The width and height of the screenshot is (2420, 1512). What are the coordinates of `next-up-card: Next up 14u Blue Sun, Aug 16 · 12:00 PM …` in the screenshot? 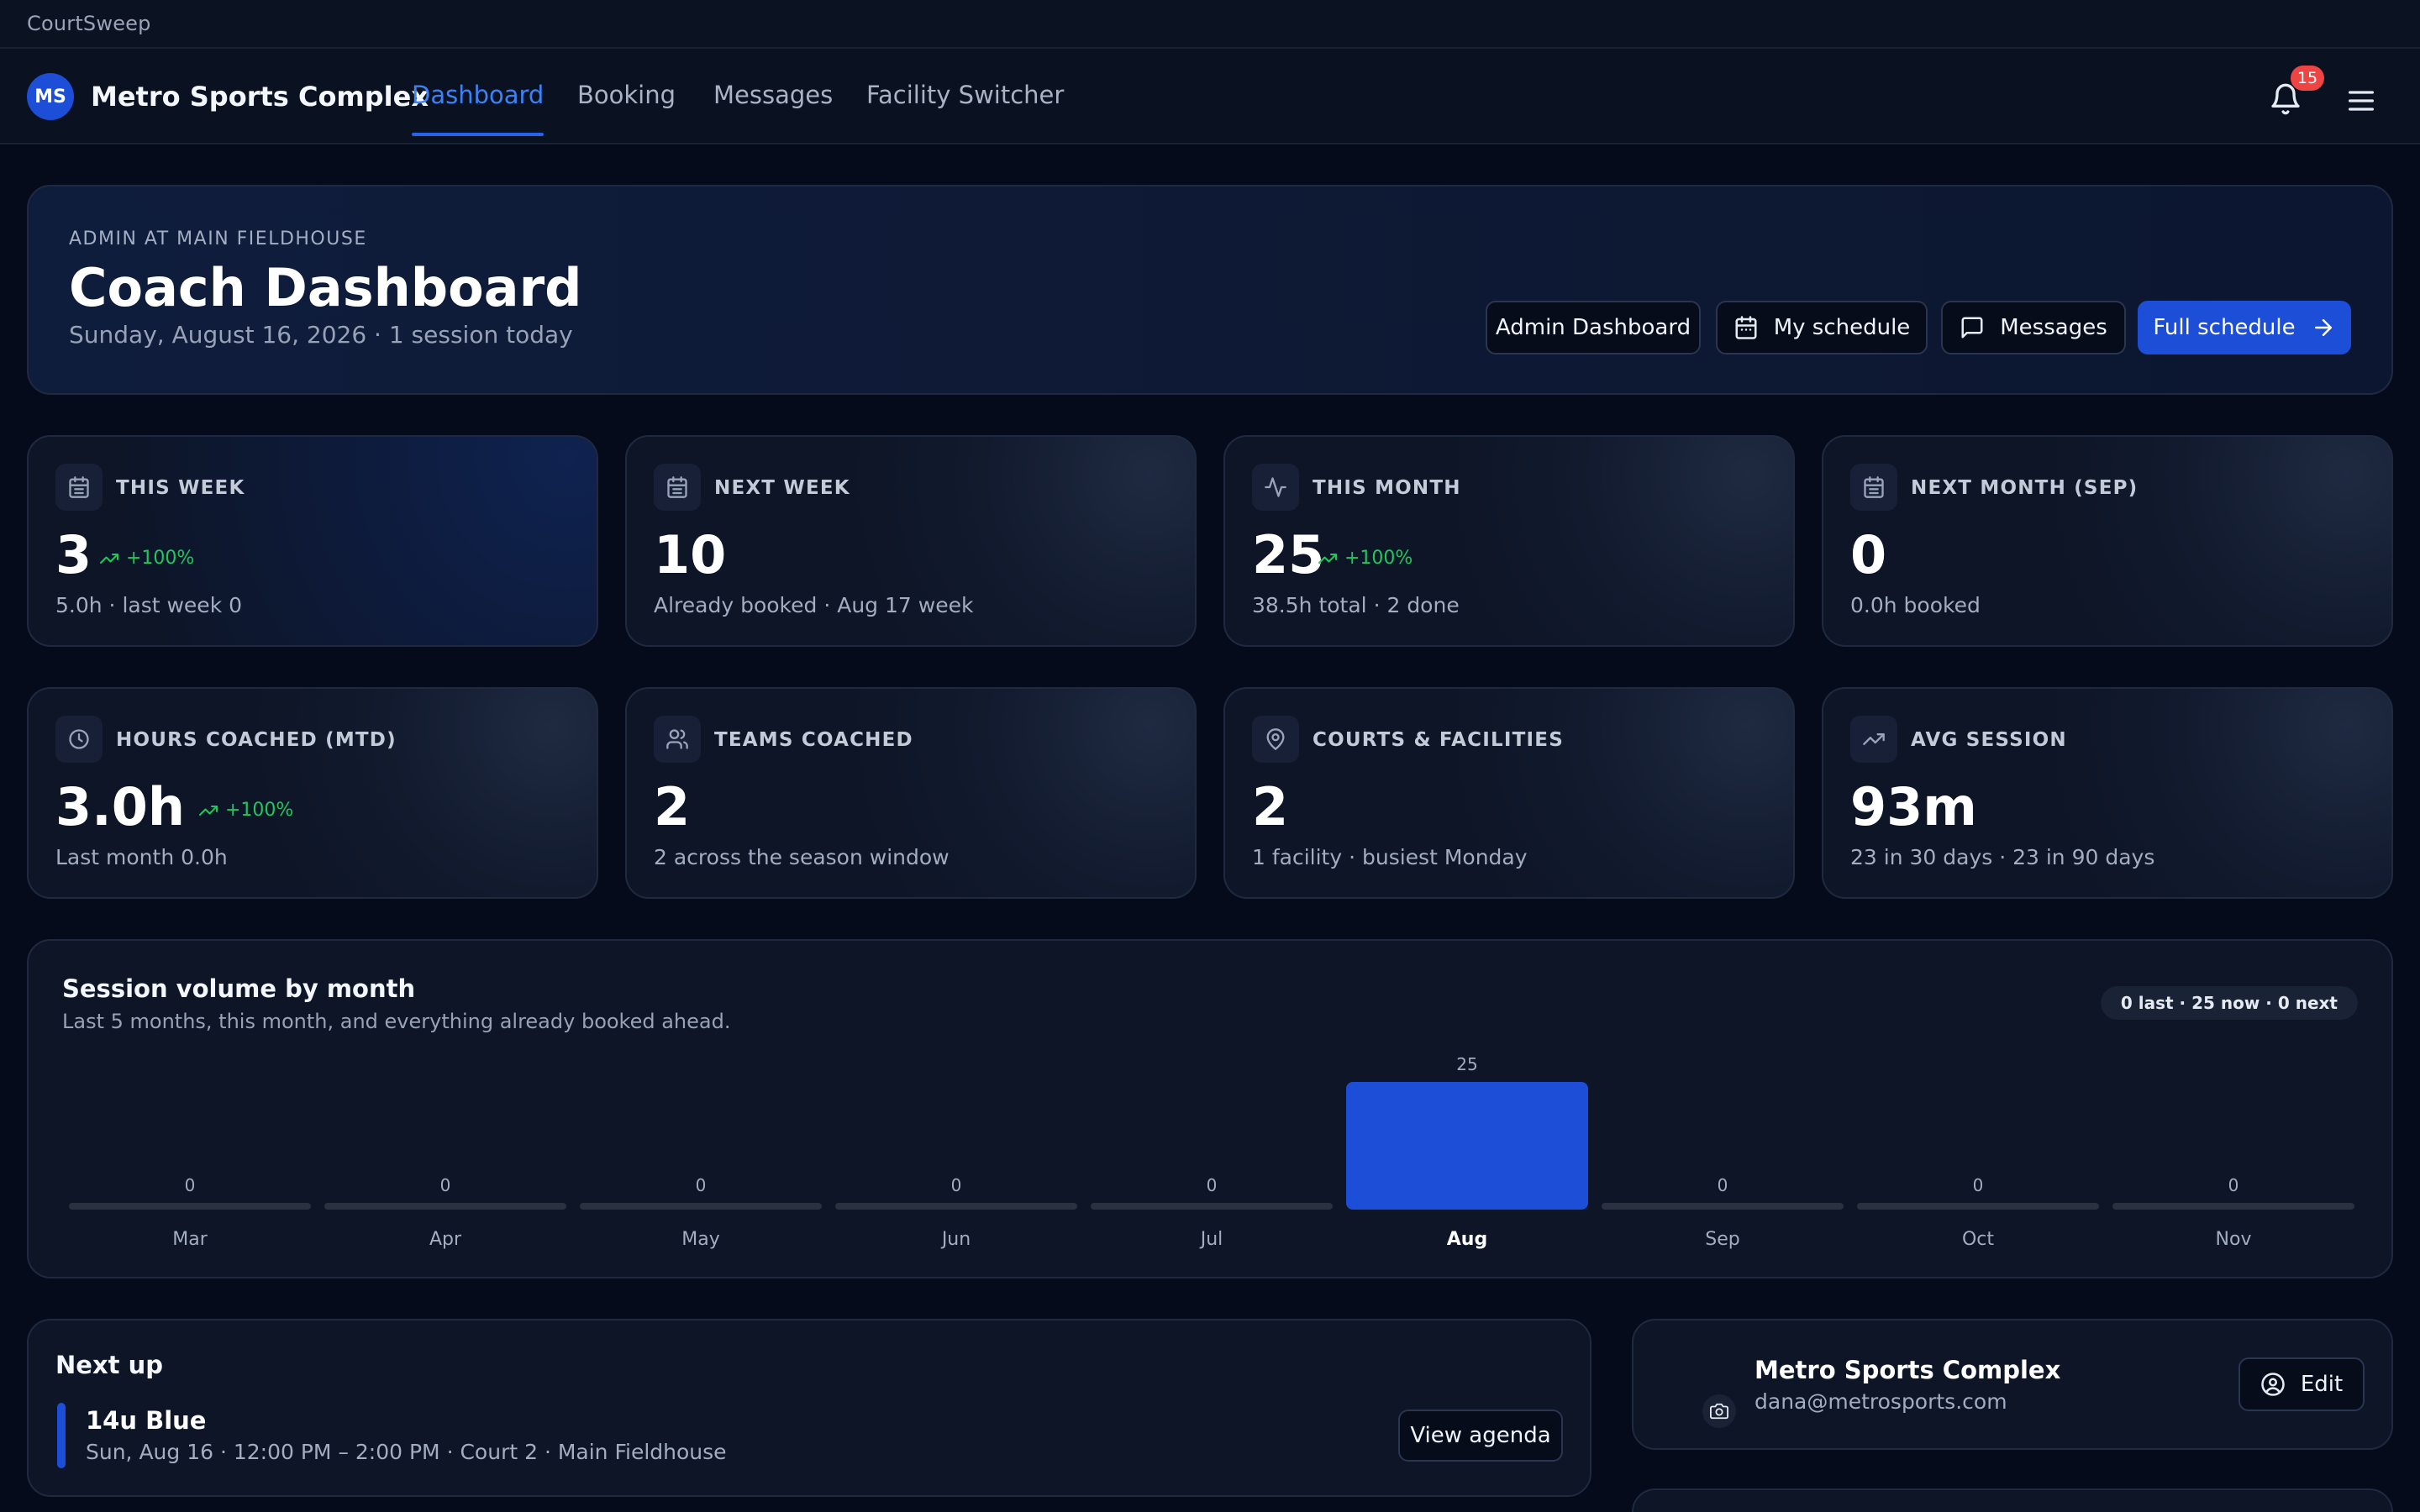 It's located at (809, 1408).